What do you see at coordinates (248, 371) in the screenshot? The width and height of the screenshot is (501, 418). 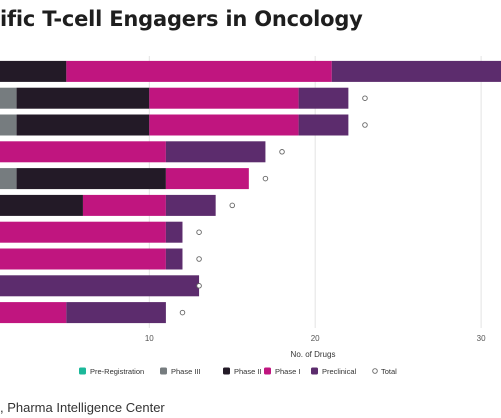 I see `legend-label: Phase II` at bounding box center [248, 371].